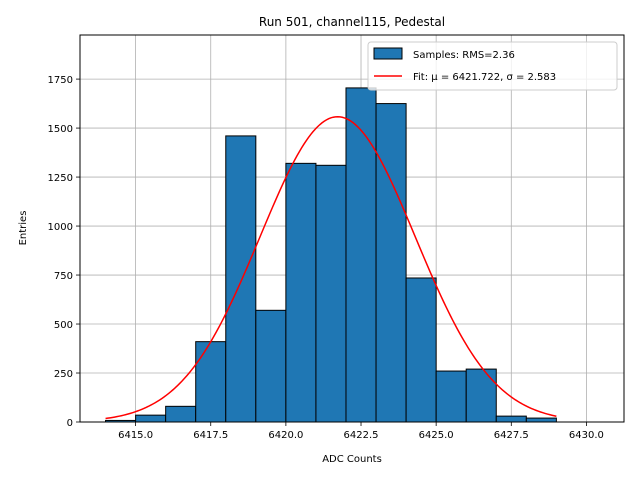 The image size is (640, 480). What do you see at coordinates (23, 228) in the screenshot?
I see `y-axis-label: Entries` at bounding box center [23, 228].